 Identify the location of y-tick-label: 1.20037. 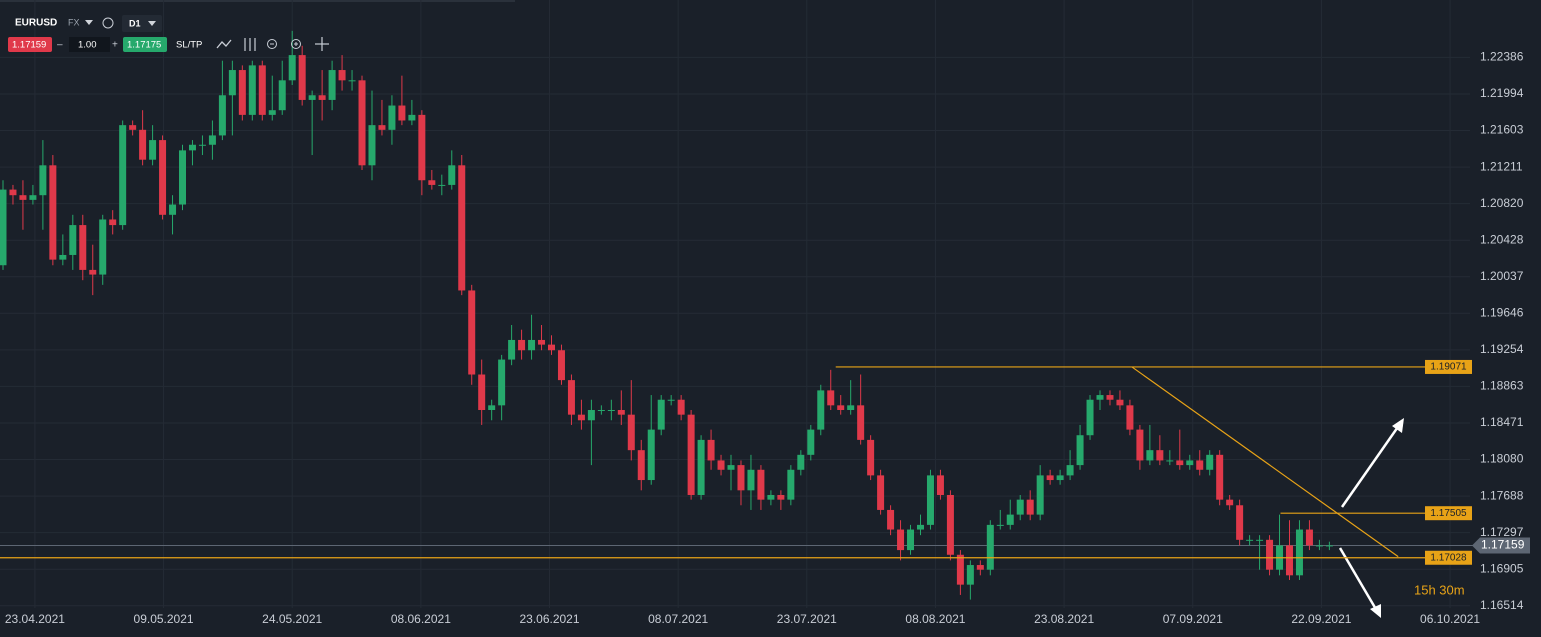
(1502, 276).